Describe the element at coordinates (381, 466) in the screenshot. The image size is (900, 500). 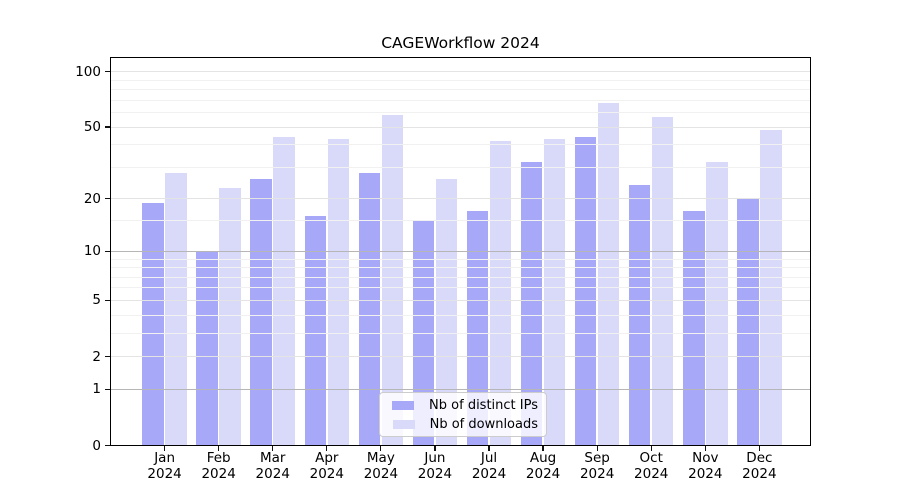
I see `x-tick-label: May 2024` at that location.